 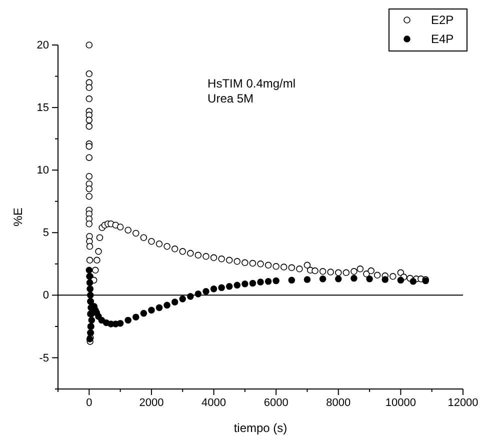 I want to click on x-axis-title: tiempo (s), so click(x=261, y=428).